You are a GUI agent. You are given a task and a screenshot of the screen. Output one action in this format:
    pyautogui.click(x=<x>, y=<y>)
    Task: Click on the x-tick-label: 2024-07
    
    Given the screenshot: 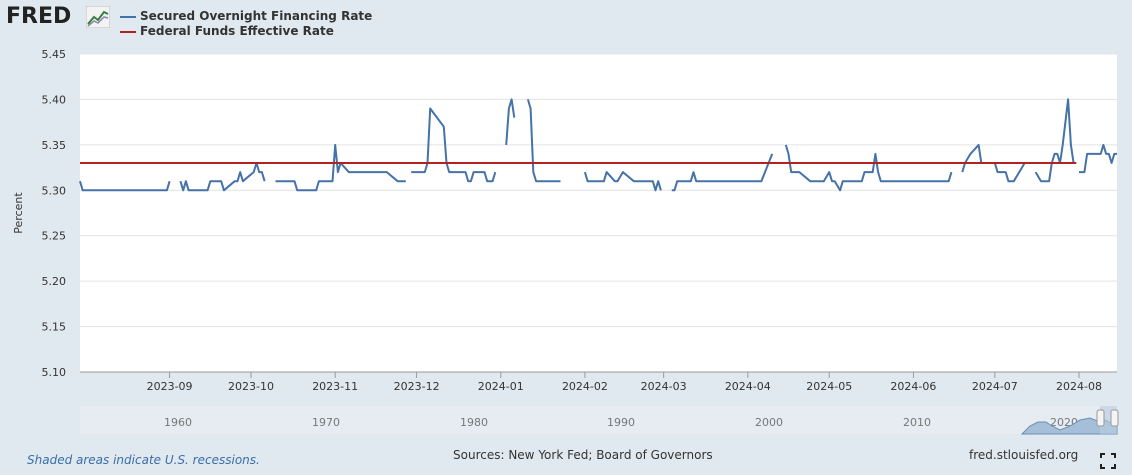 What is the action you would take?
    pyautogui.click(x=995, y=386)
    